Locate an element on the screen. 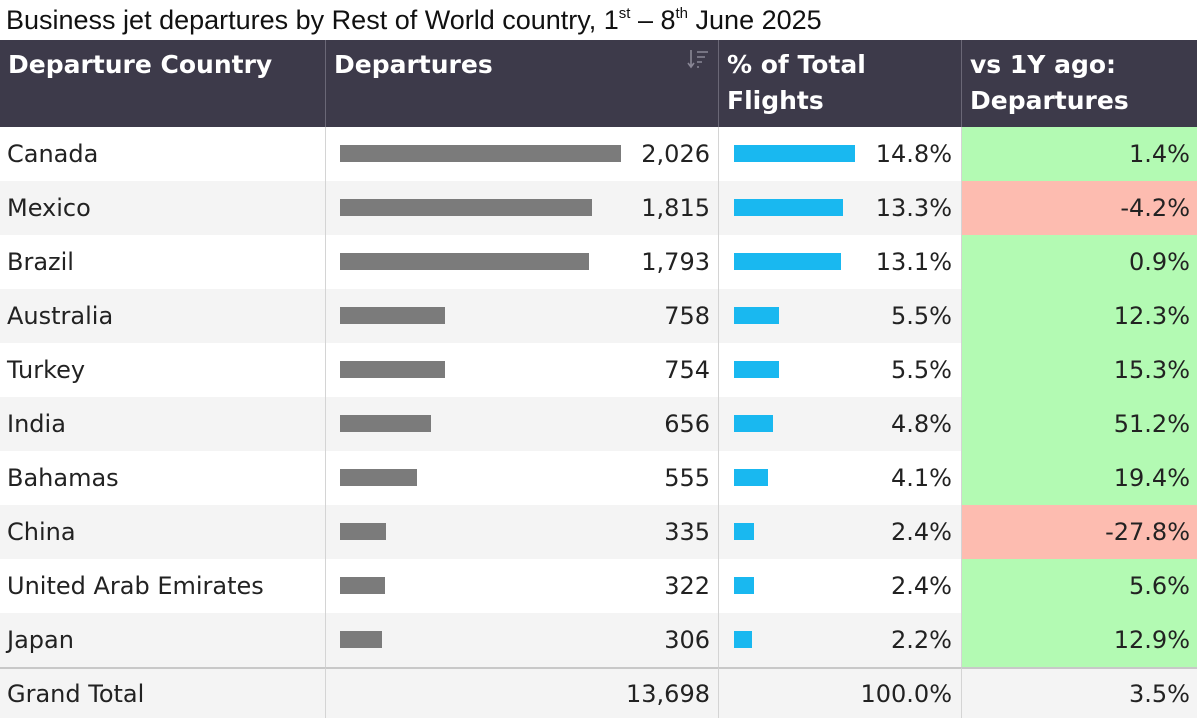 The image size is (1197, 719). departures-value: 322 is located at coordinates (687, 586).